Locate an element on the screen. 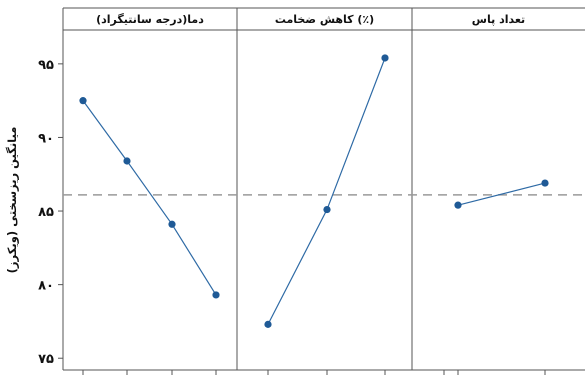 The width and height of the screenshot is (585, 378). panel-title-1: دما(درجه سانتیگراد) is located at coordinates (150, 19).